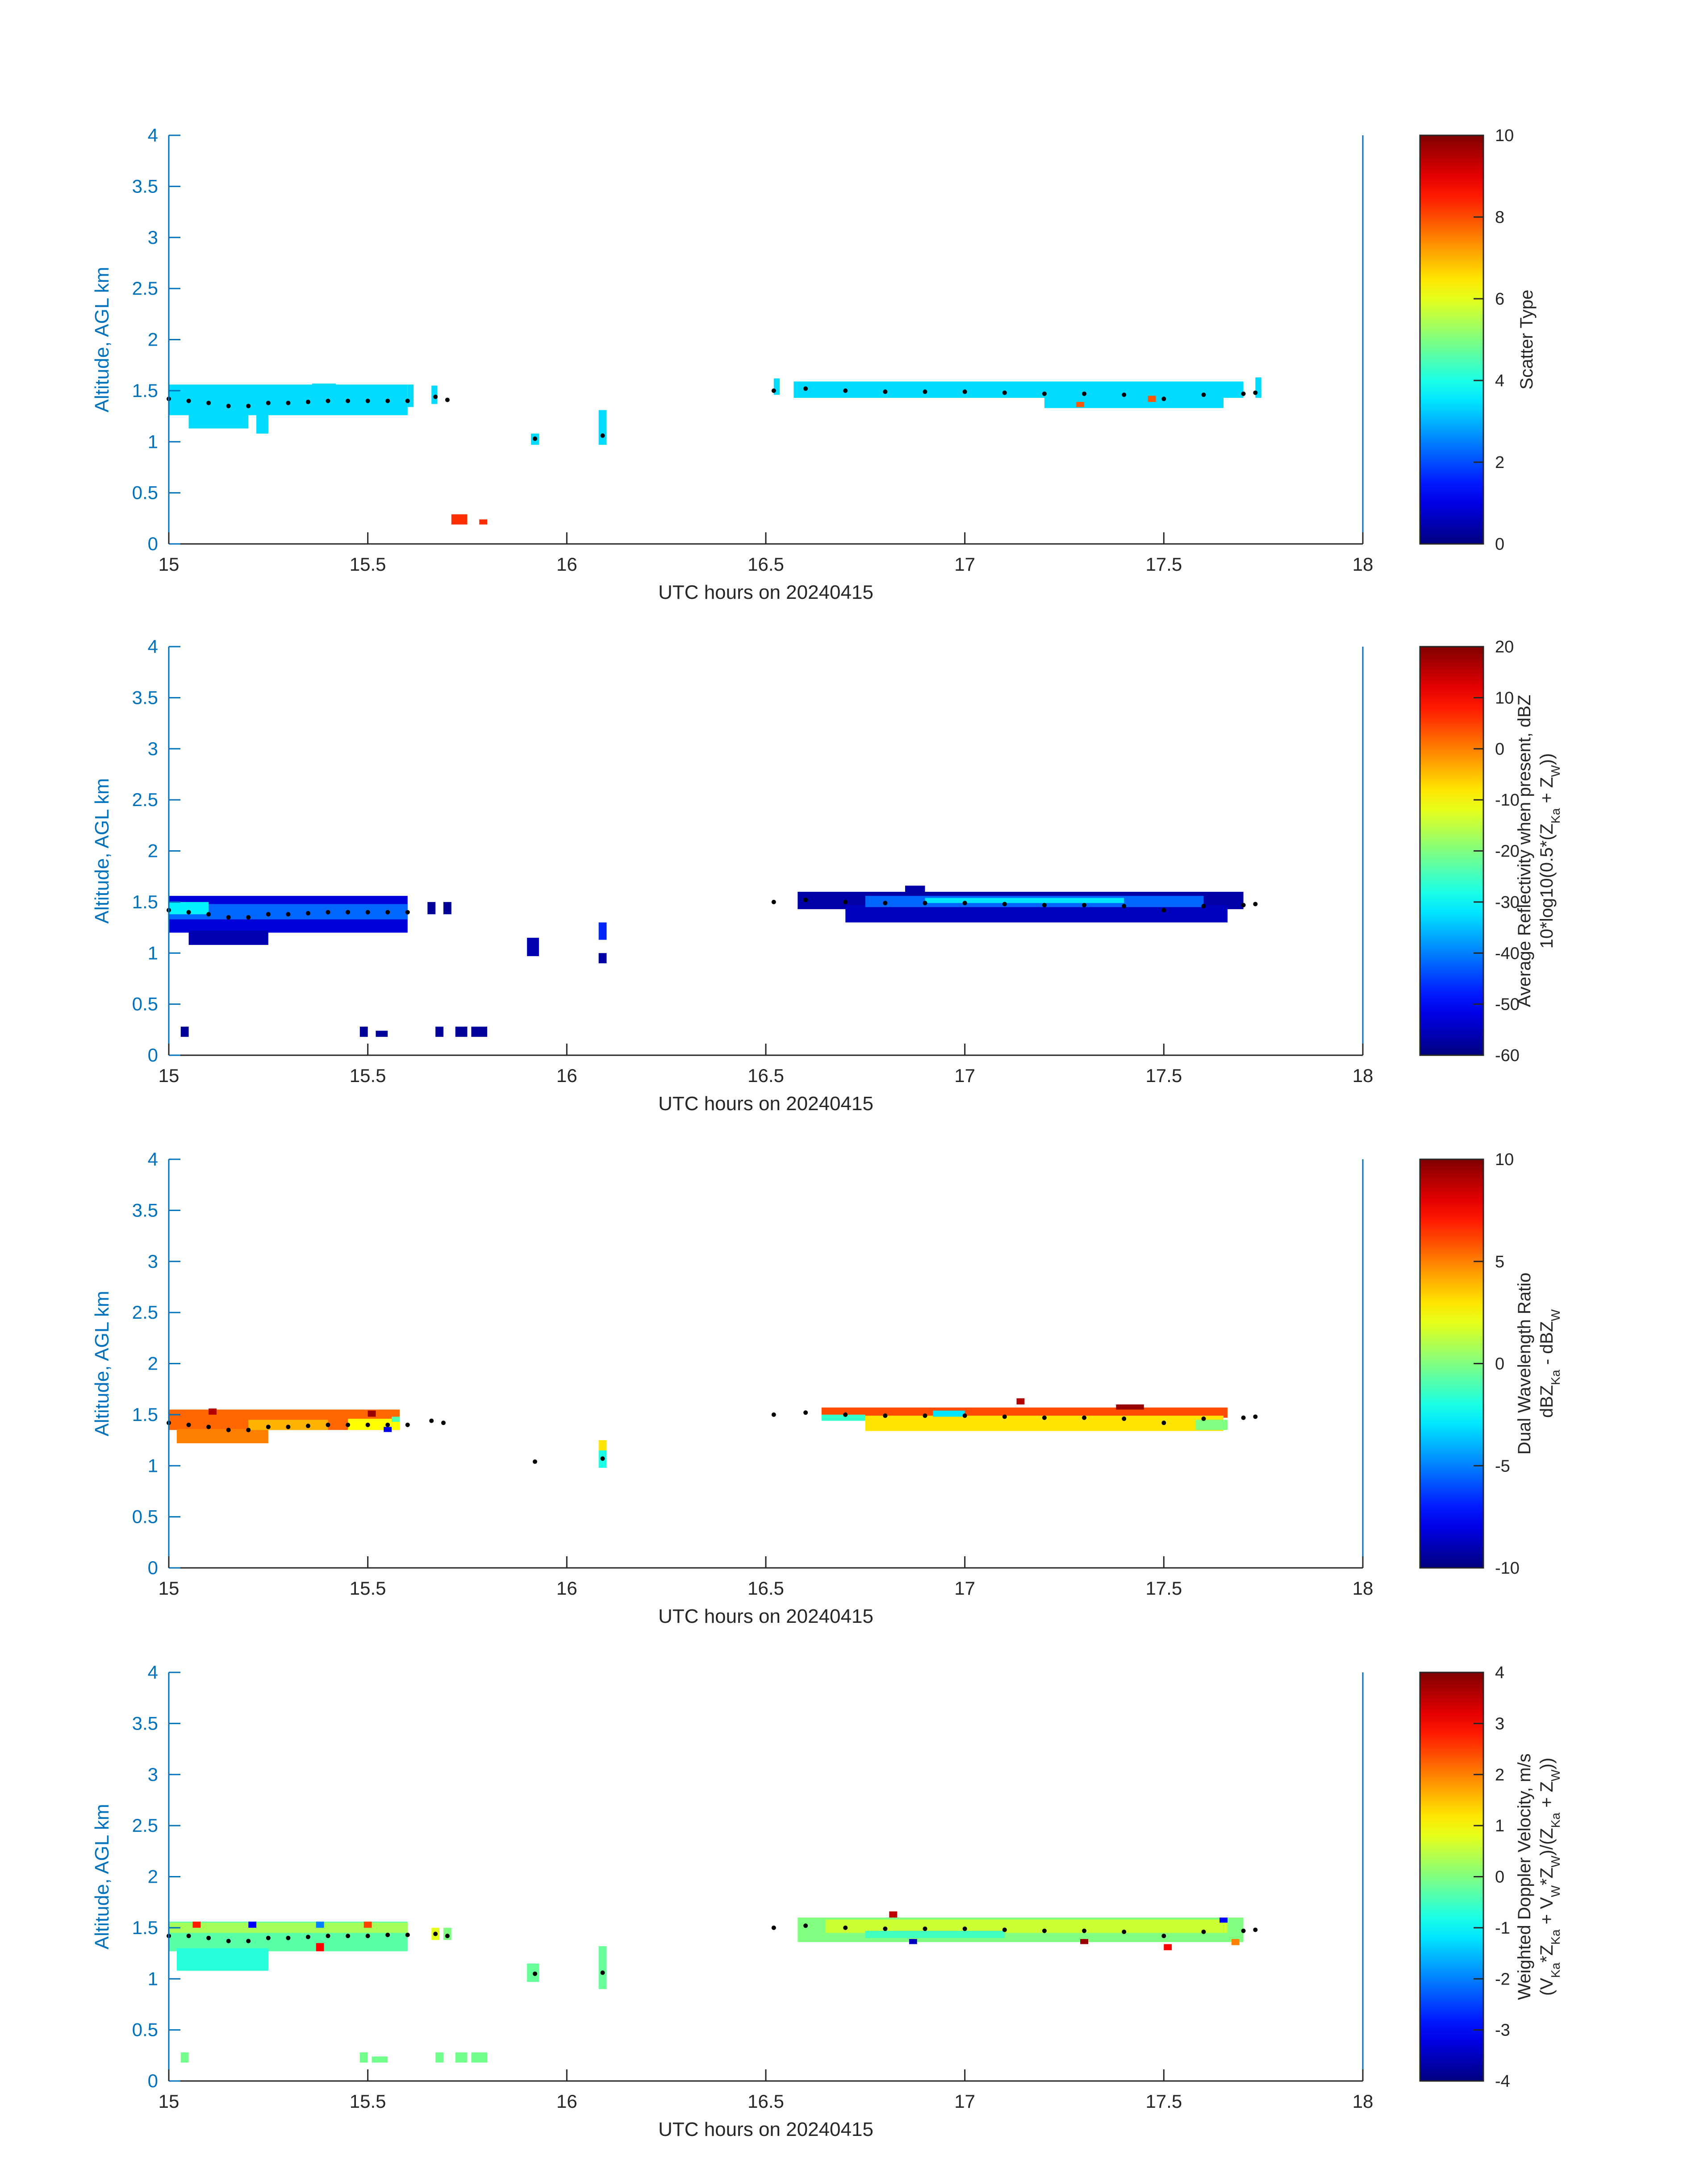 Image resolution: width=1708 pixels, height=2177 pixels. I want to click on colorbar-tick-label: 6, so click(1499, 299).